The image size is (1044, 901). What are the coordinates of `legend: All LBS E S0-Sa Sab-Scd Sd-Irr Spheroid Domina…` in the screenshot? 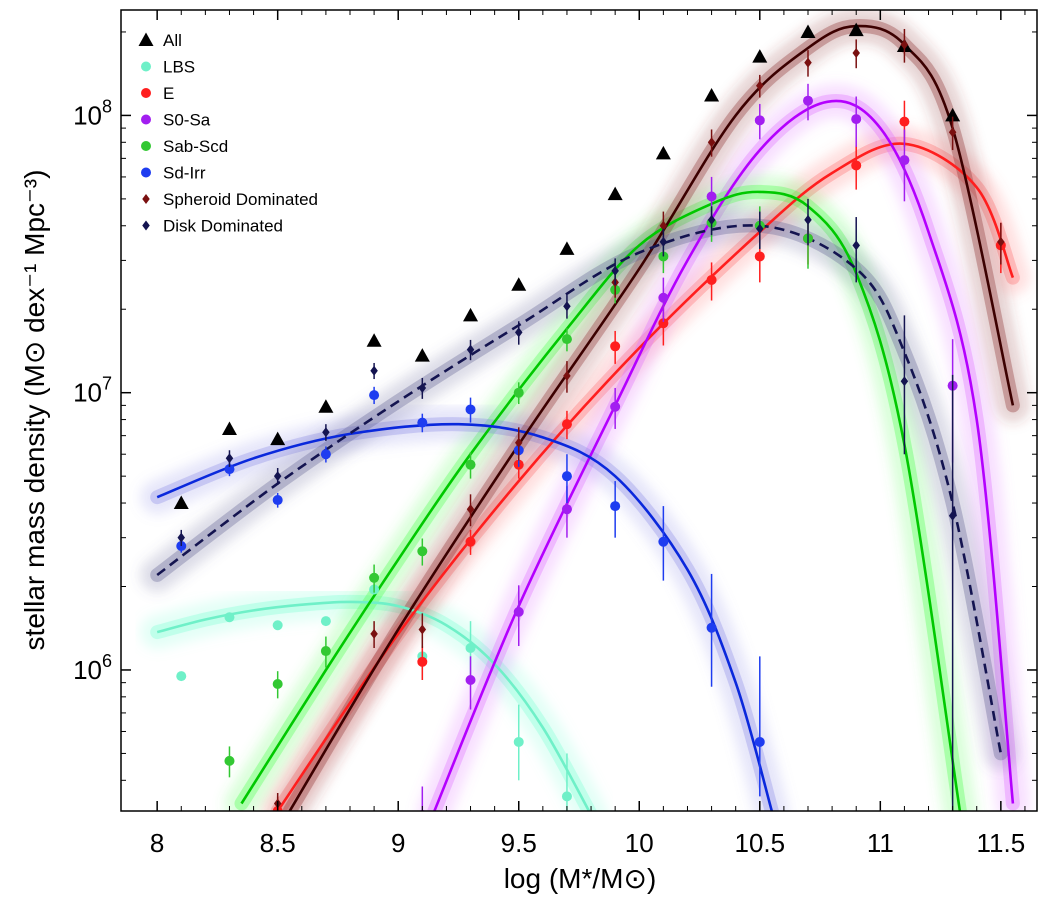 It's located at (228, 133).